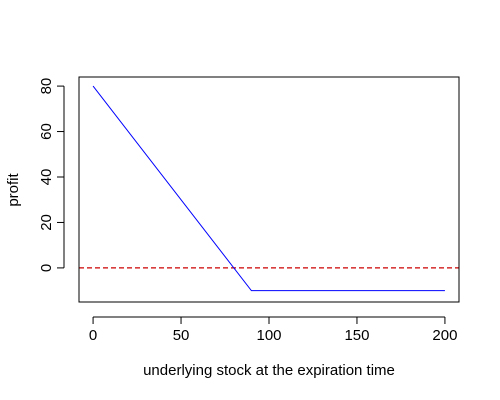 This screenshot has height=400, width=500. Describe the element at coordinates (13, 190) in the screenshot. I see `y-axis-title: profit` at that location.